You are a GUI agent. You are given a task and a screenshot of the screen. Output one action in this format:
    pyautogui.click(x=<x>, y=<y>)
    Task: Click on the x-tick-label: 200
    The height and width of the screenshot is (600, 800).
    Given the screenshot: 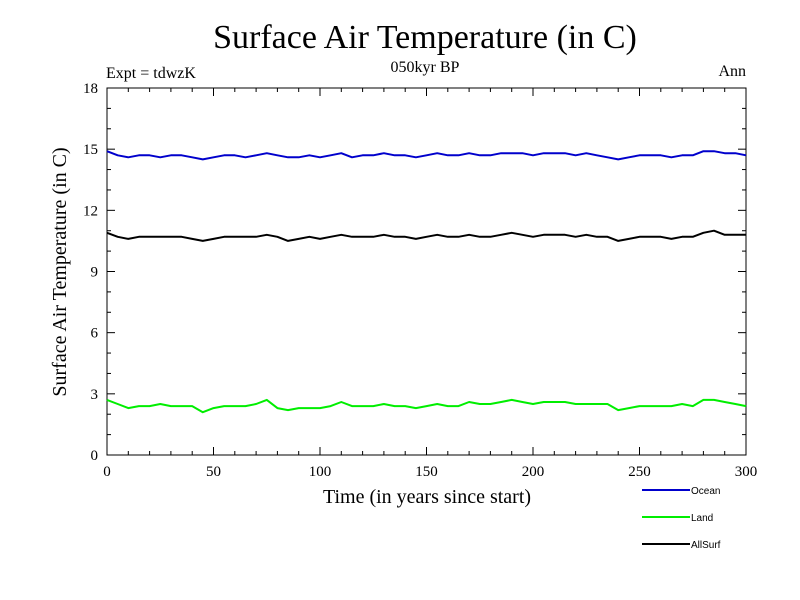 What is the action you would take?
    pyautogui.click(x=533, y=472)
    